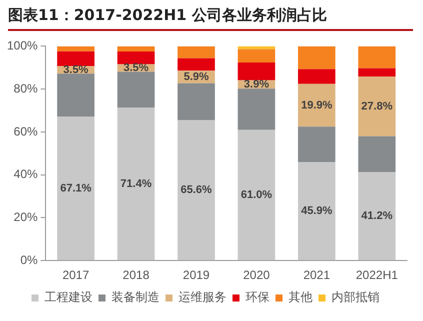 The width and height of the screenshot is (423, 321). What do you see at coordinates (22, 45) in the screenshot?
I see `y-tick-label: 100%` at bounding box center [22, 45].